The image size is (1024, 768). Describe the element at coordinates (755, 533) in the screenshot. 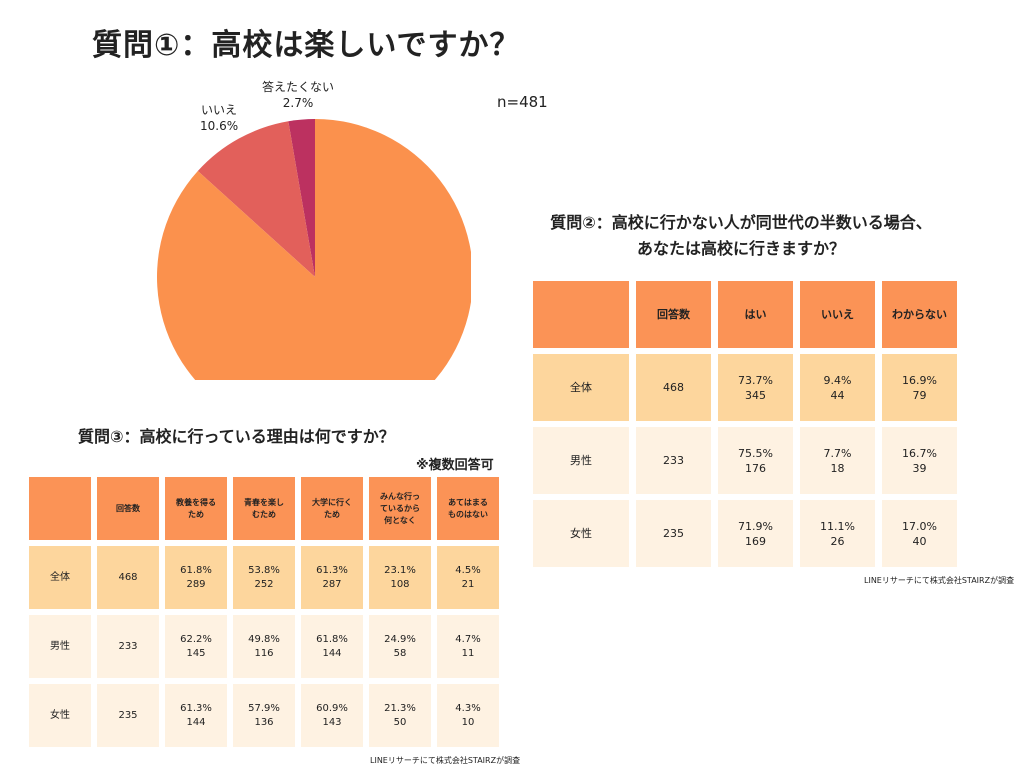

I see `q2-table-cell: 71.9% 169` at that location.